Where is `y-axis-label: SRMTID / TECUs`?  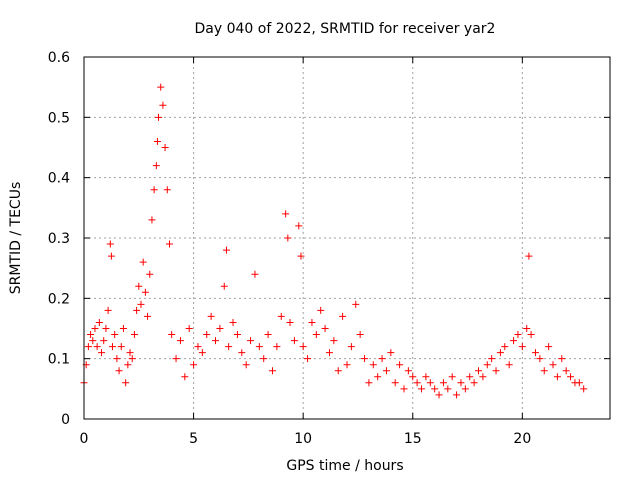
y-axis-label: SRMTID / TECUs is located at coordinates (16, 238).